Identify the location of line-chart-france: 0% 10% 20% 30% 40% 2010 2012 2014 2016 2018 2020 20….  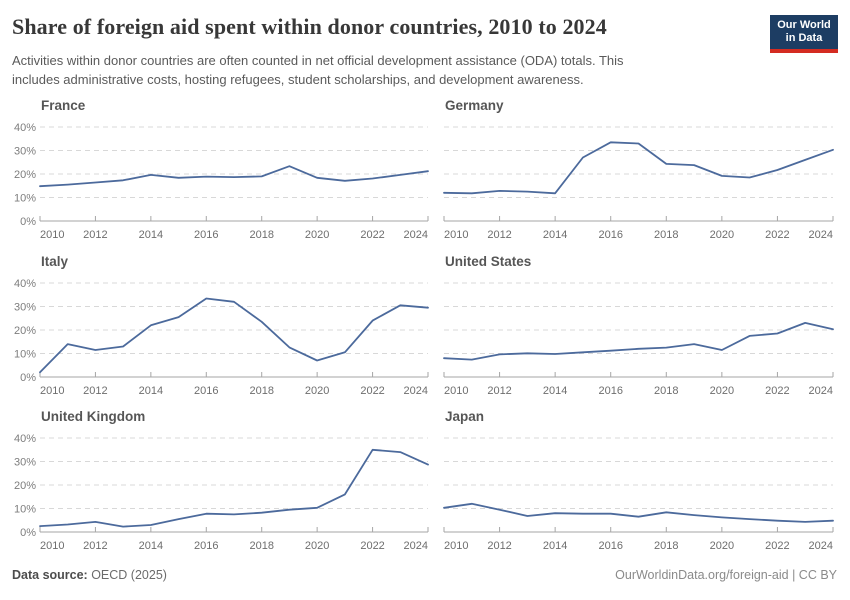
(221, 181).